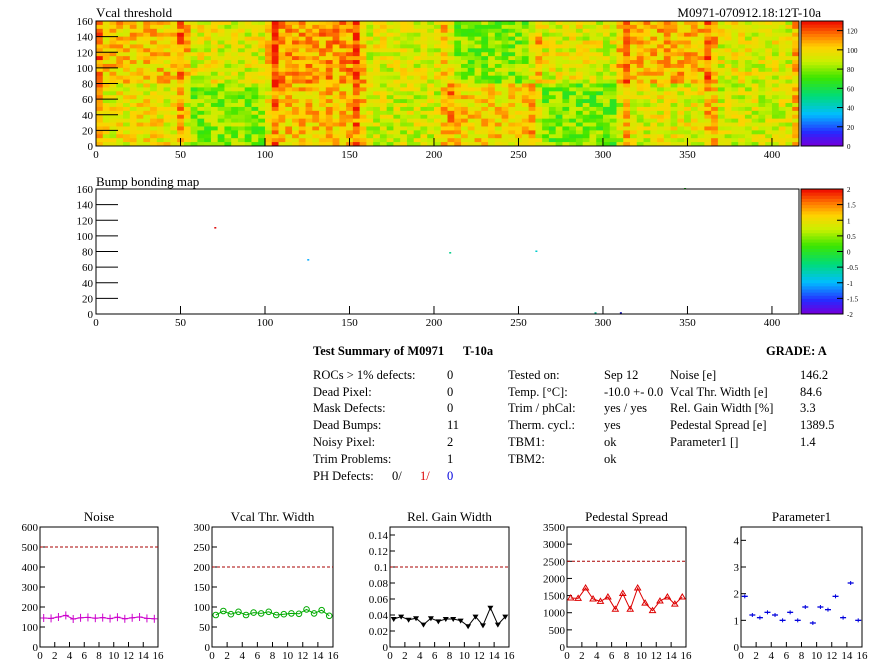 The image size is (896, 672). Describe the element at coordinates (693, 375) in the screenshot. I see `metric-label: Noise [e]` at that location.